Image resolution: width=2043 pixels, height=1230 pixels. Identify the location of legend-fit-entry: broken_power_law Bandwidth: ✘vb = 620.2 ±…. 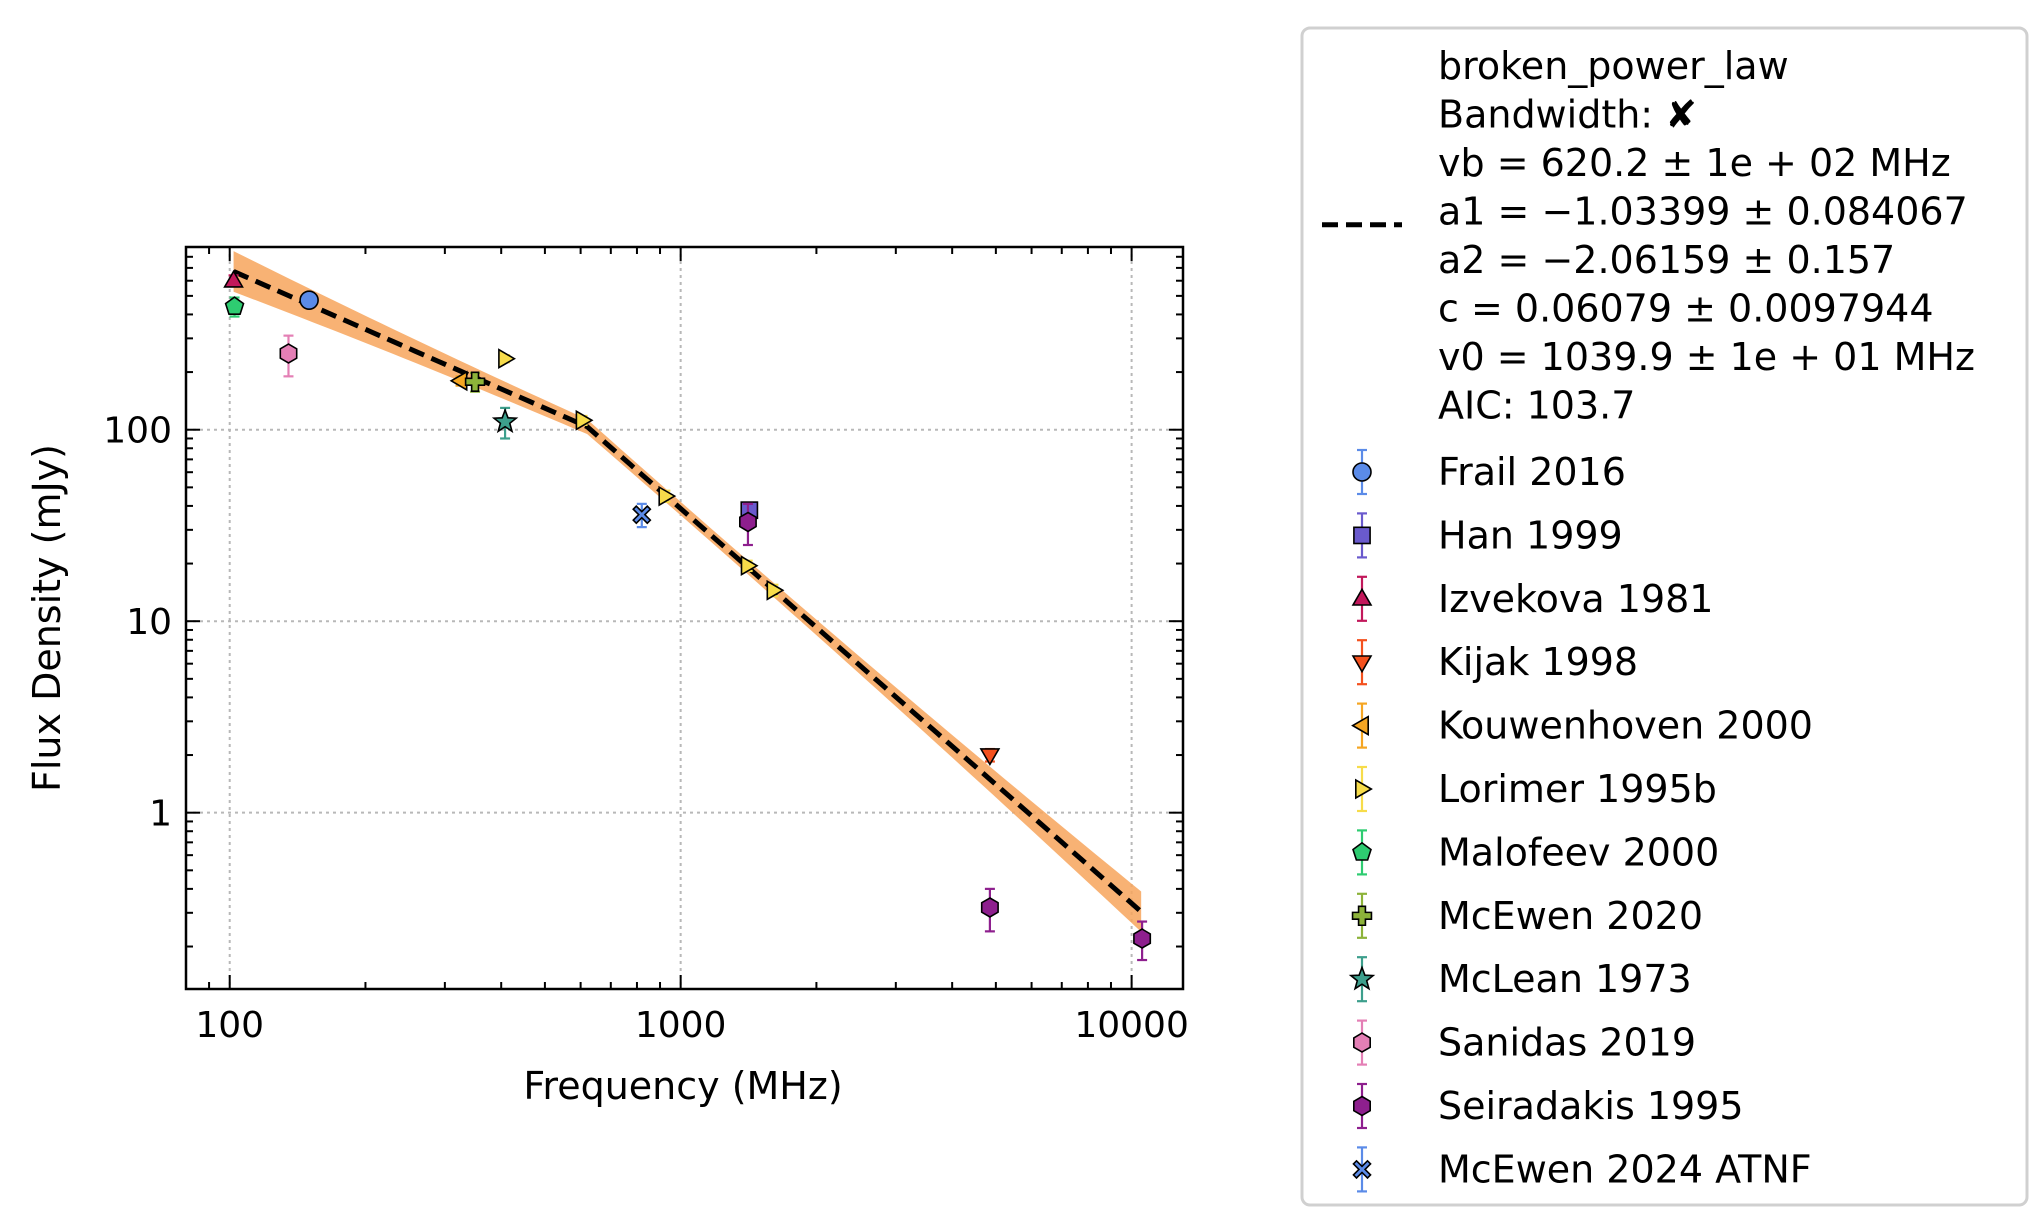
(1648, 236).